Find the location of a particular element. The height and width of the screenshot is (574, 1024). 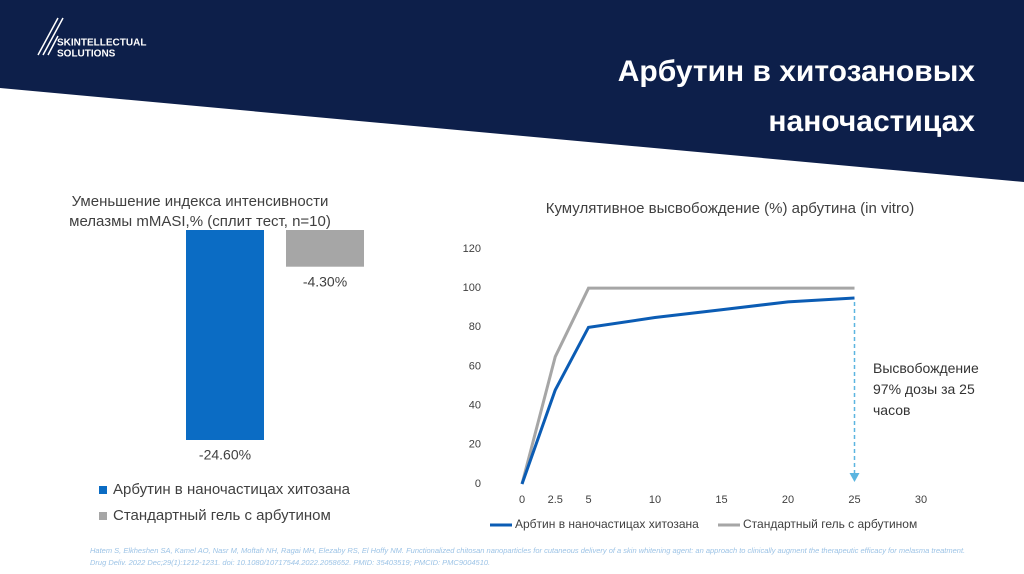

x-tick-label: 2.5 is located at coordinates (555, 500).